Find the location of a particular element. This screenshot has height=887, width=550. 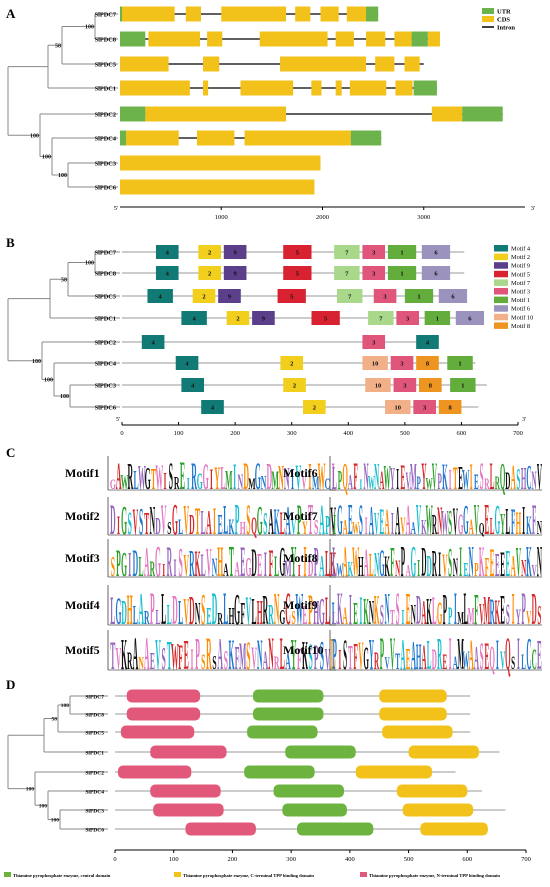

axis-tick-label: 0 is located at coordinates (121, 433).